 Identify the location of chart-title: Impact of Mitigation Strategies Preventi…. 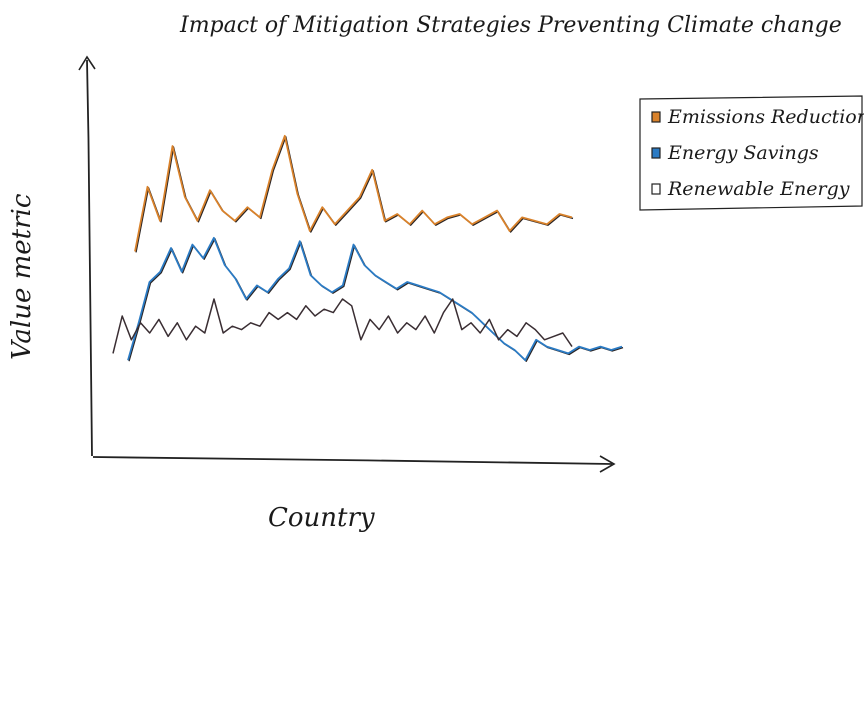
(510, 25).